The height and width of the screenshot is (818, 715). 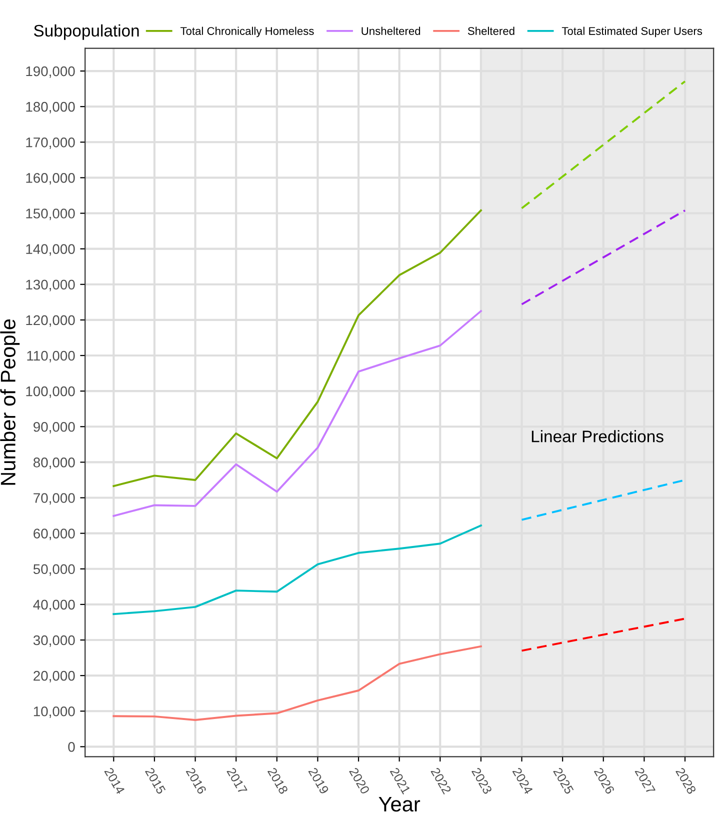 I want to click on y-tick-label: 110,000, so click(x=51, y=356).